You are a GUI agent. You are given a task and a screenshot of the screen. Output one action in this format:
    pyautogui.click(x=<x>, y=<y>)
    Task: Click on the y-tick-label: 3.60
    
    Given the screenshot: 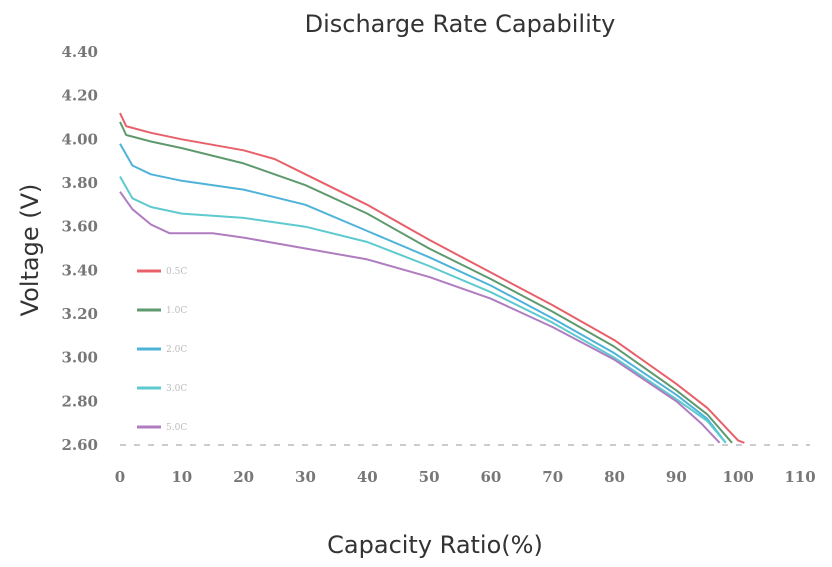 What is the action you would take?
    pyautogui.click(x=79, y=227)
    